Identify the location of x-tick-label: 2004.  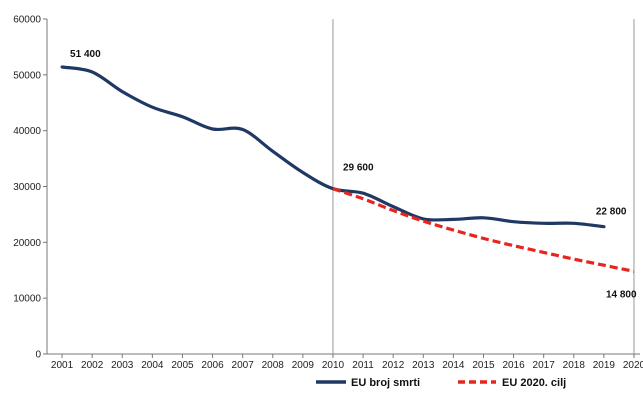
(152, 365).